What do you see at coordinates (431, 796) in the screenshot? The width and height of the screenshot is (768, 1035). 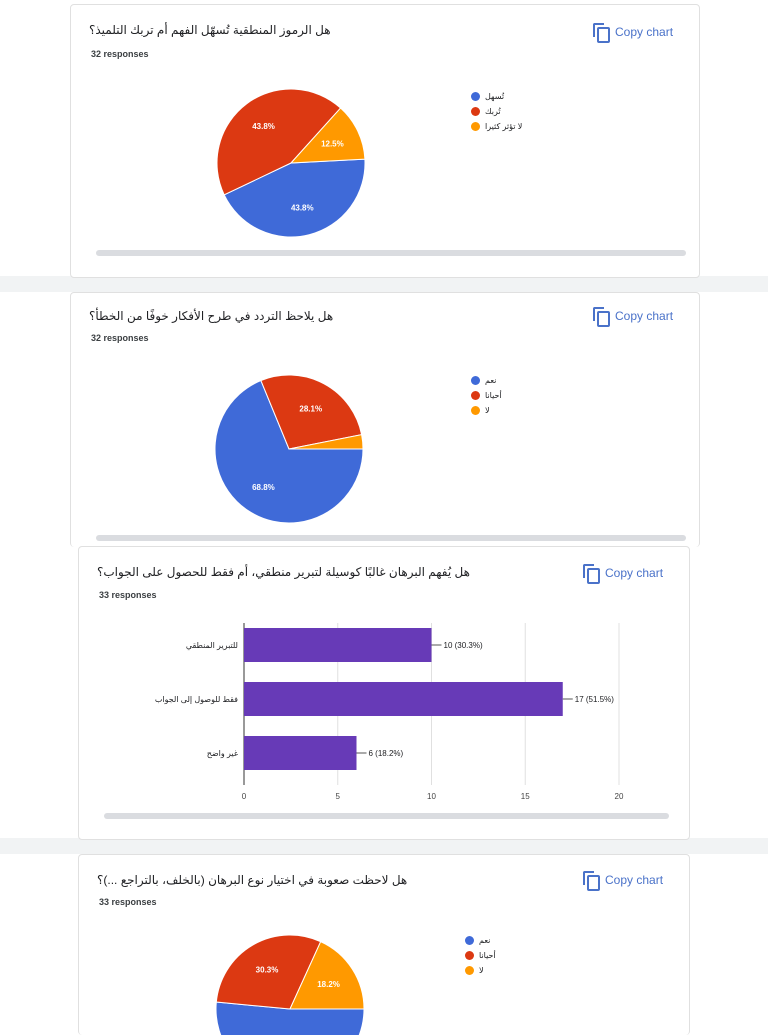 I see `x-tick-label: 10` at bounding box center [431, 796].